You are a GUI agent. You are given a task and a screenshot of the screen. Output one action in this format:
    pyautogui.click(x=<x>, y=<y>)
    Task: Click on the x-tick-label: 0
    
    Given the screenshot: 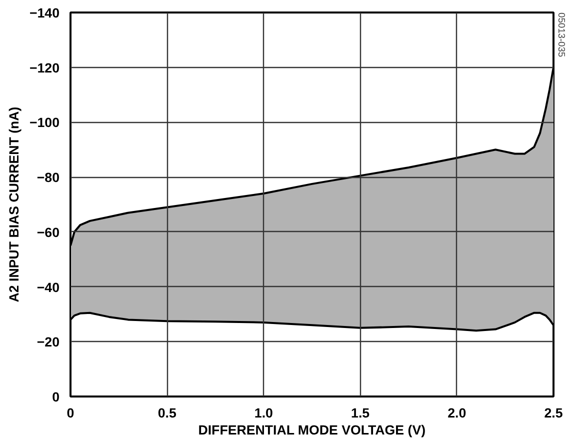 What is the action you would take?
    pyautogui.click(x=70, y=413)
    